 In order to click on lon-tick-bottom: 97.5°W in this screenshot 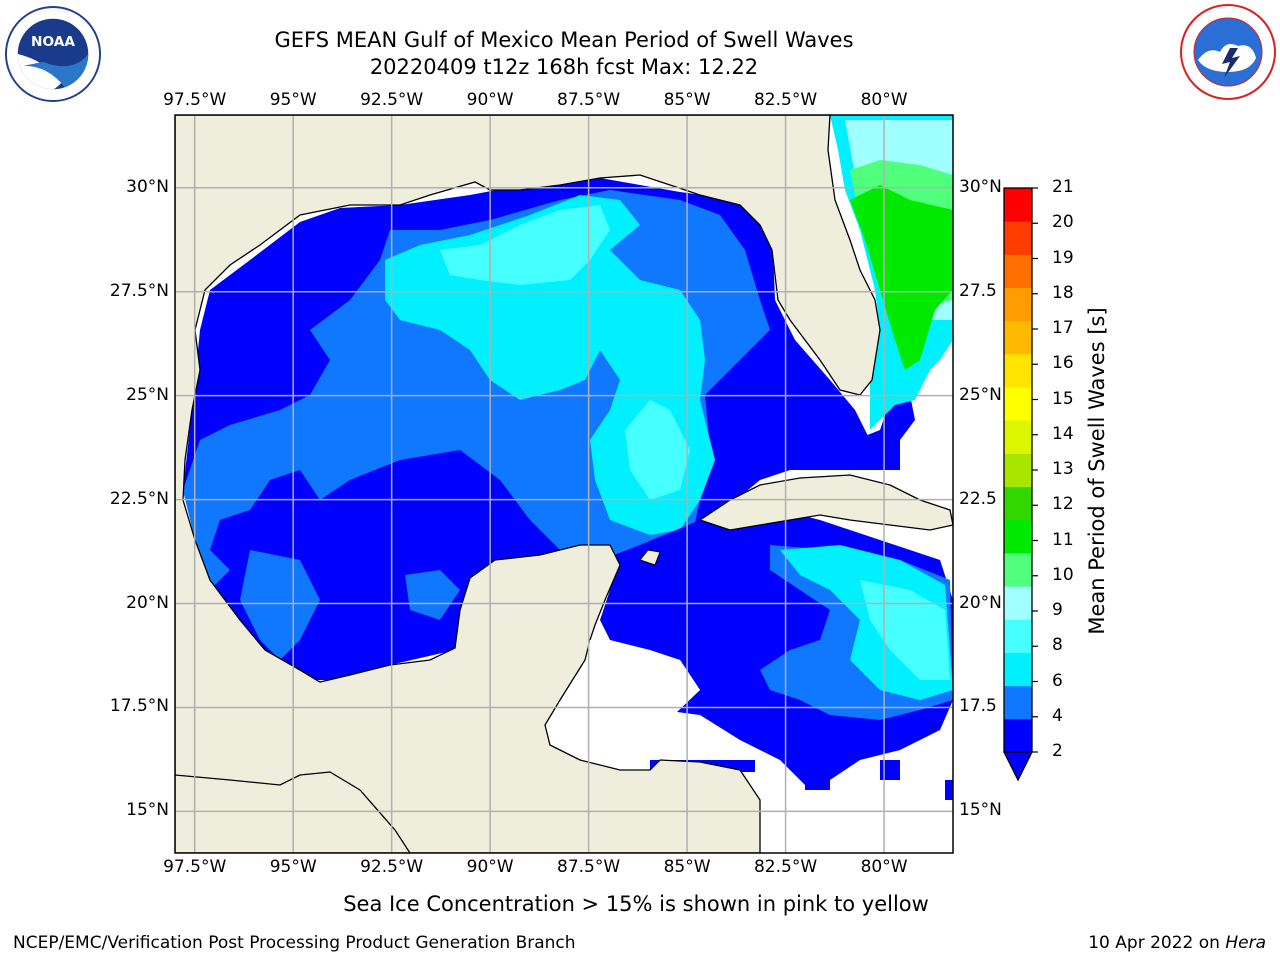, I will do `click(195, 867)`.